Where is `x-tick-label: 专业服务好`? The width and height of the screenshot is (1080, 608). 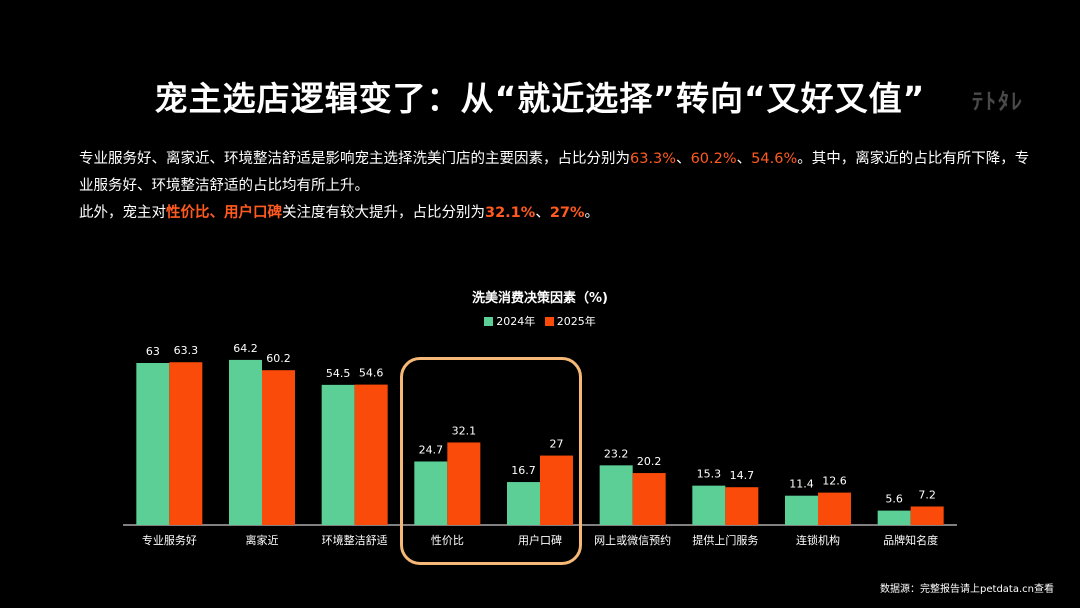 x-tick-label: 专业服务好 is located at coordinates (169, 540).